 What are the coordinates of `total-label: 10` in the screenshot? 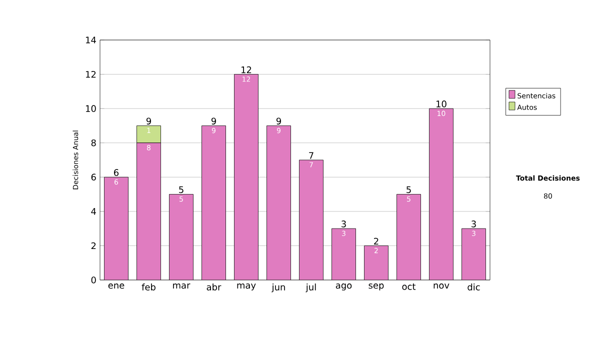 It's located at (441, 104).